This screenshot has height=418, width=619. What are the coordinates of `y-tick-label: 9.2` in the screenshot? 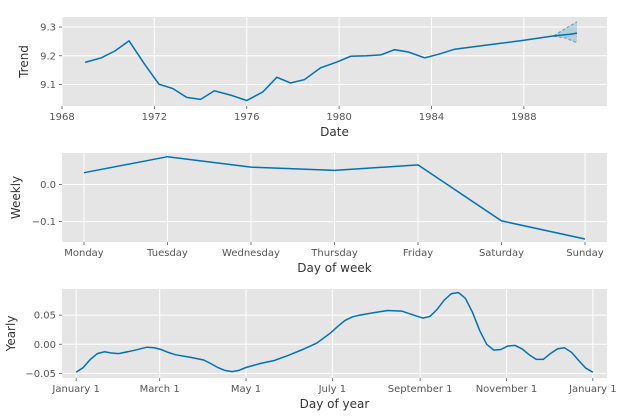 It's located at (48, 56).